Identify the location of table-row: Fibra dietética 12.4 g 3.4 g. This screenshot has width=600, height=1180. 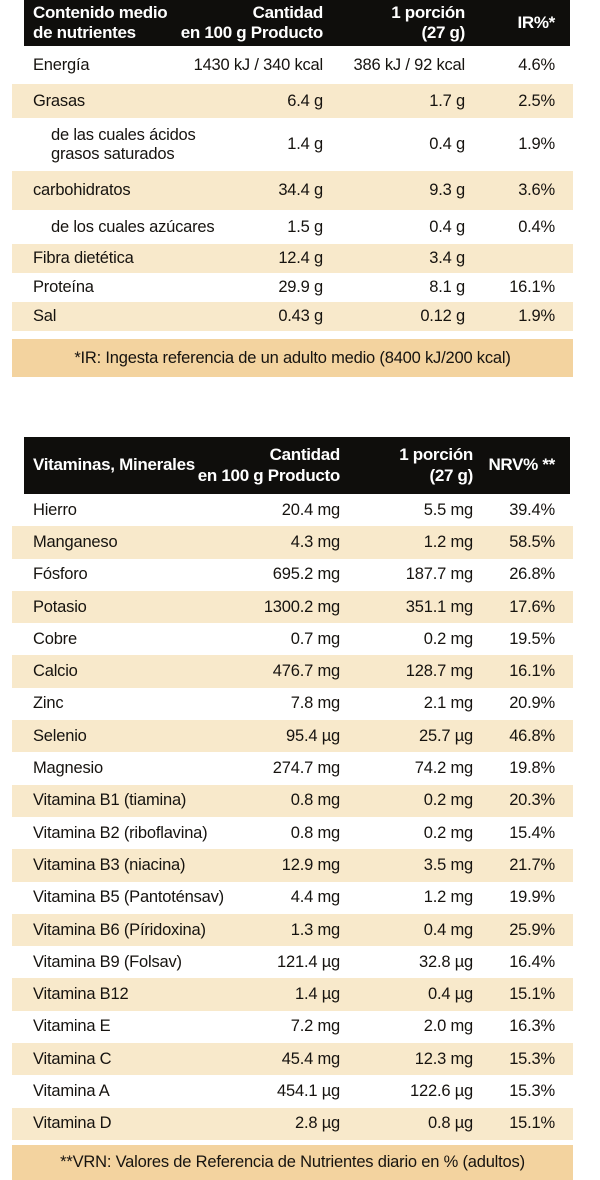
(292, 258).